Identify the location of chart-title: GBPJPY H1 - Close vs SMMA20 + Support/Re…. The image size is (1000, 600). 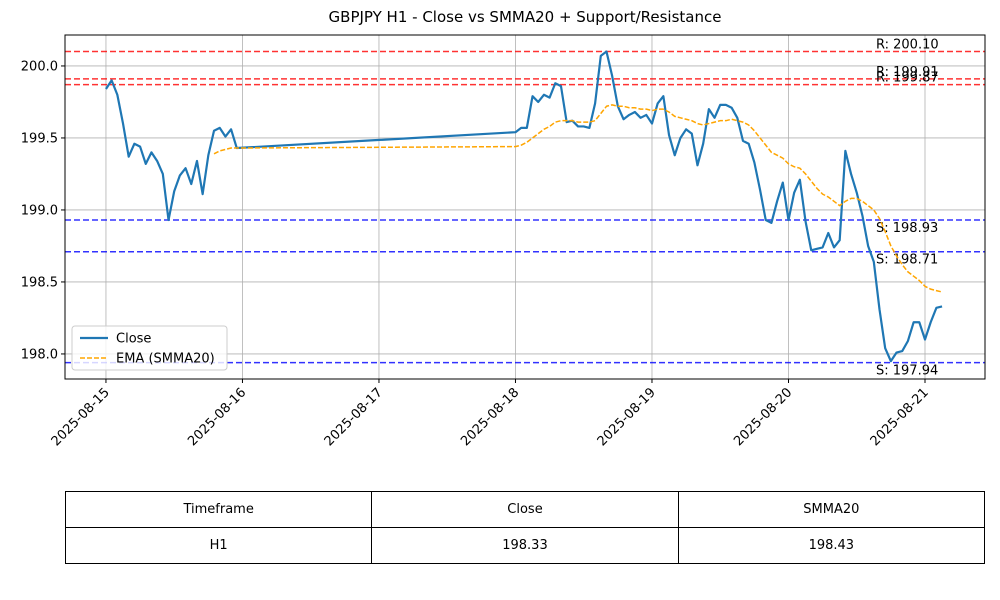
(525, 17).